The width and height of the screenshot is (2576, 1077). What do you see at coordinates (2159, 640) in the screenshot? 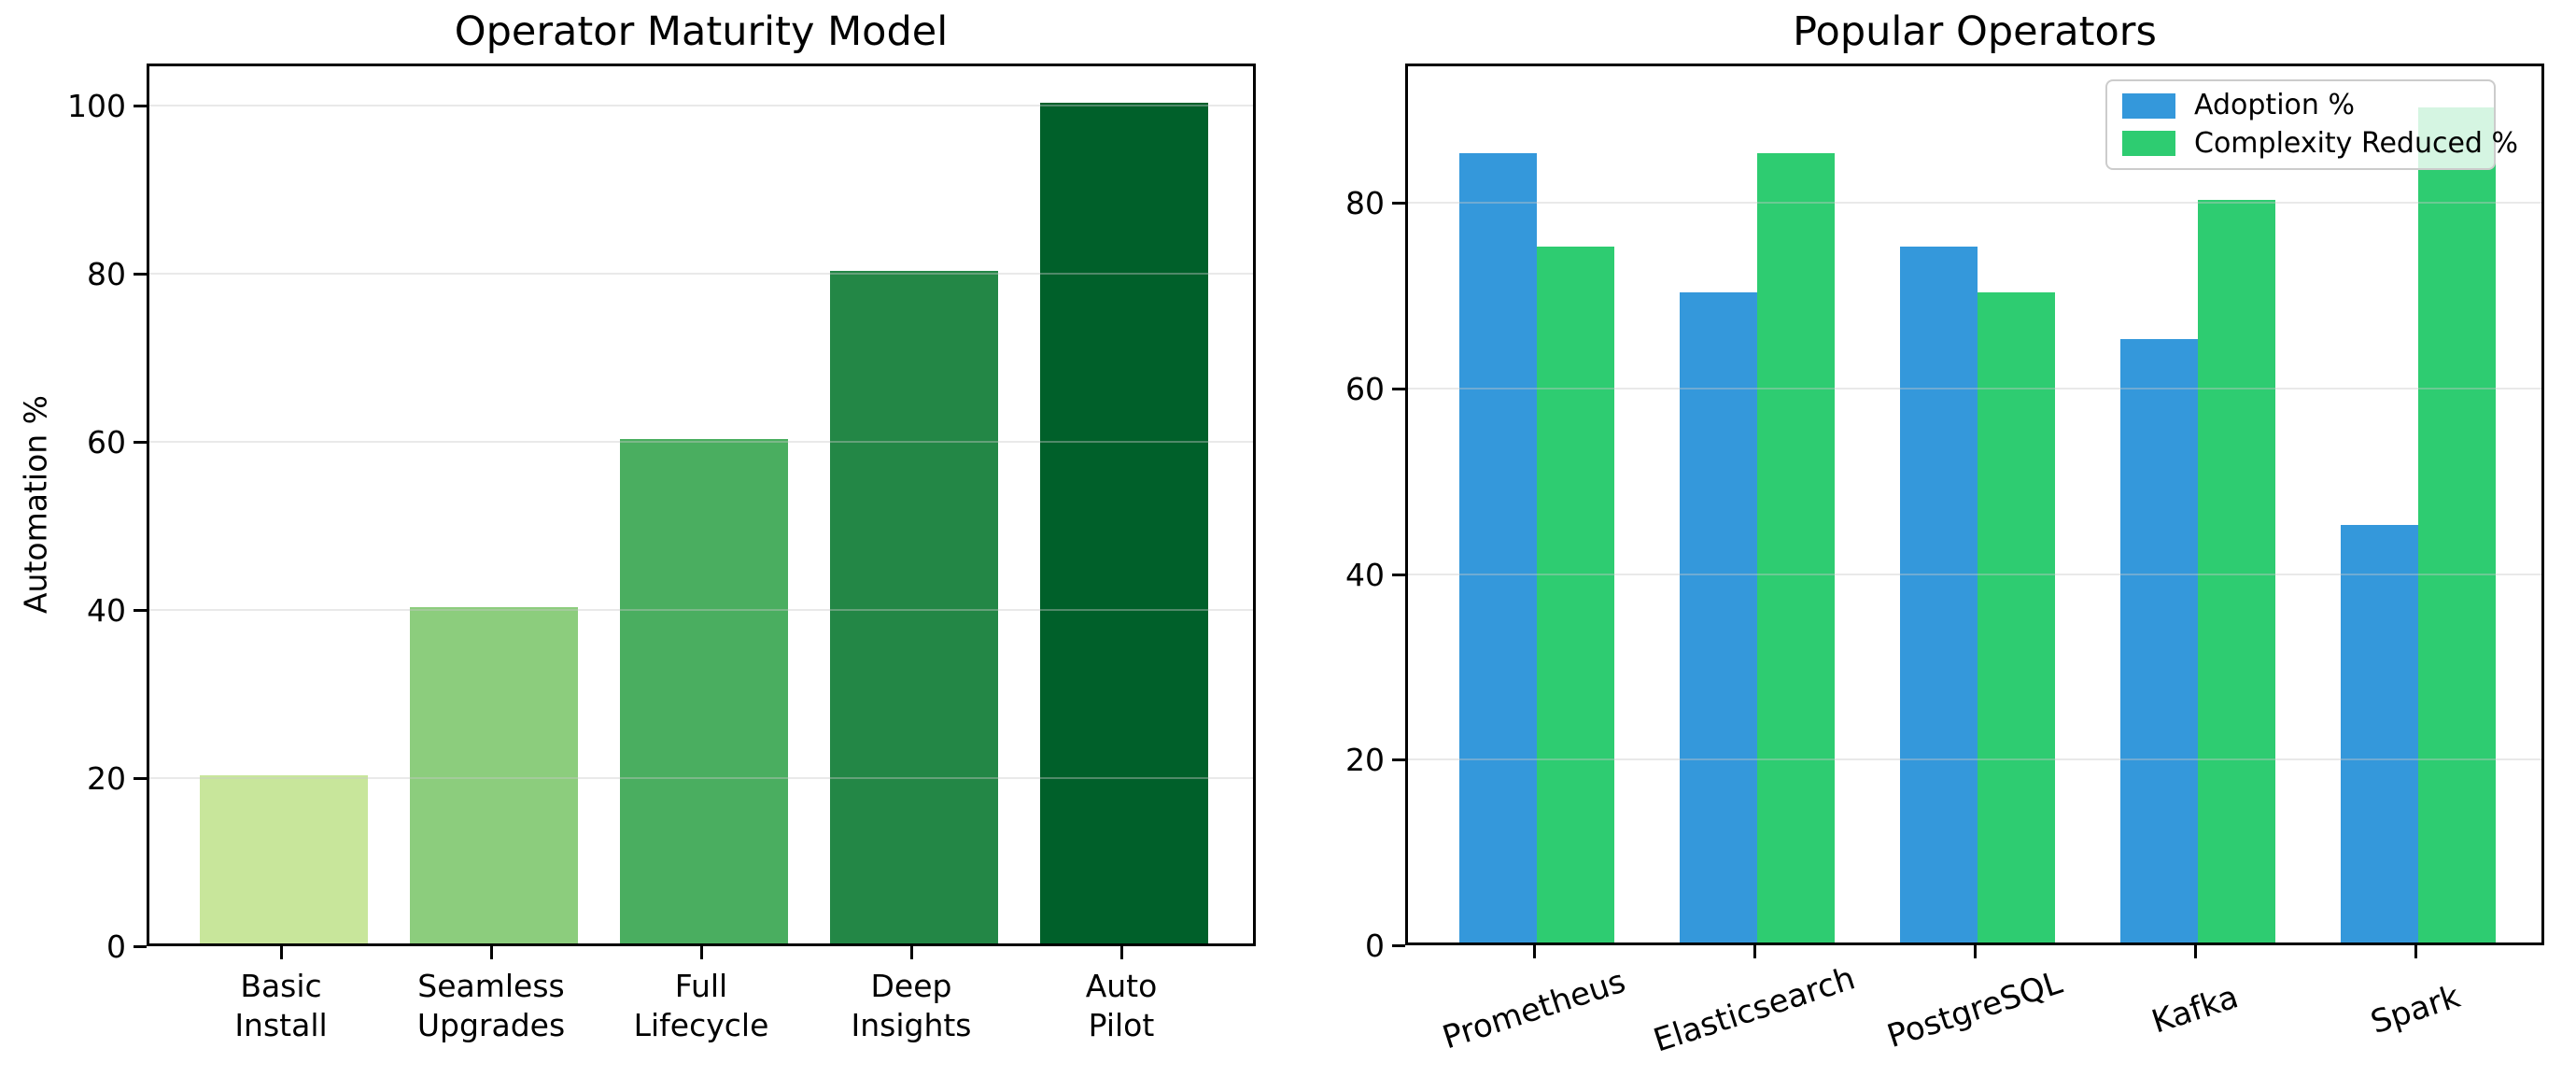
I see `bar-kafka-adoption` at bounding box center [2159, 640].